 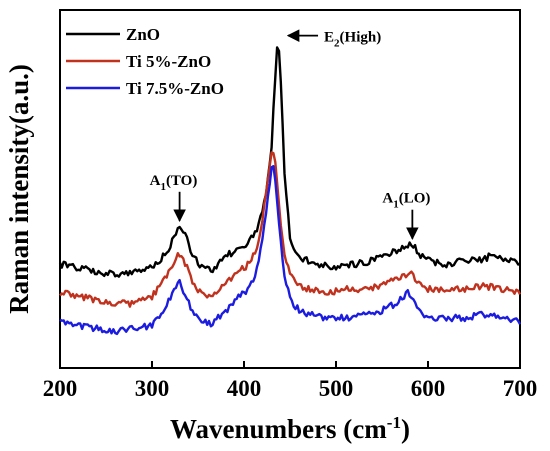 I want to click on annotation-label: E2(High), so click(x=352, y=40).